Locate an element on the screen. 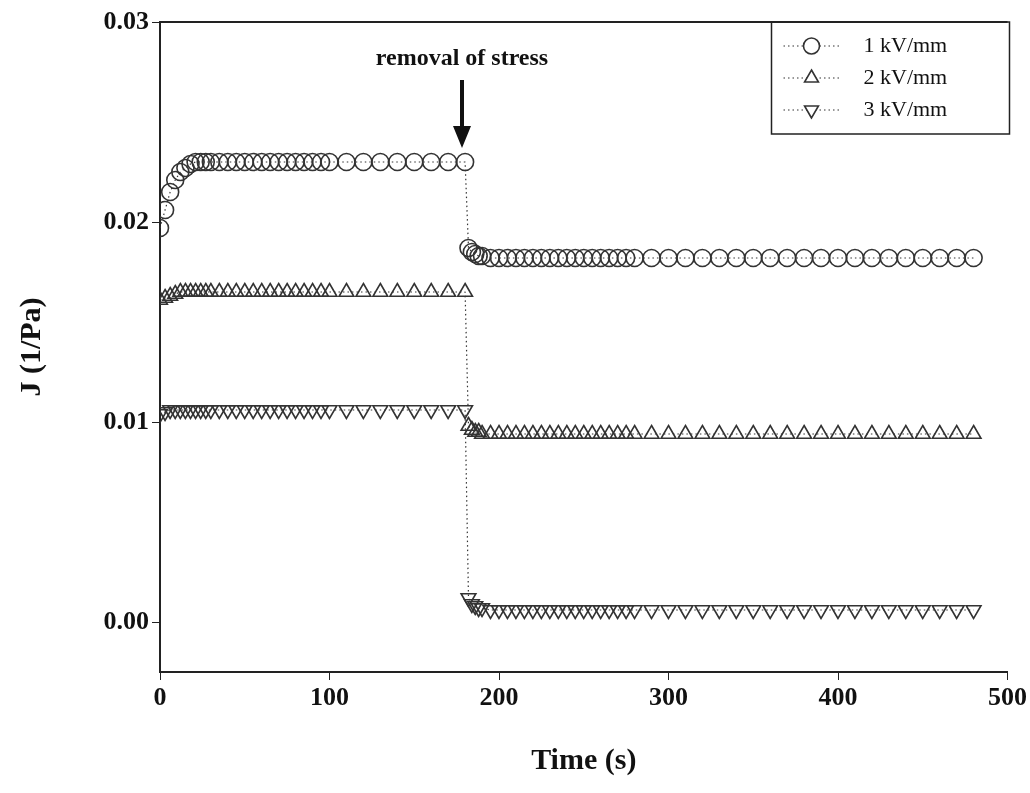 This screenshot has width=1030, height=793. y-tick-label: 0.00 is located at coordinates (126, 620).